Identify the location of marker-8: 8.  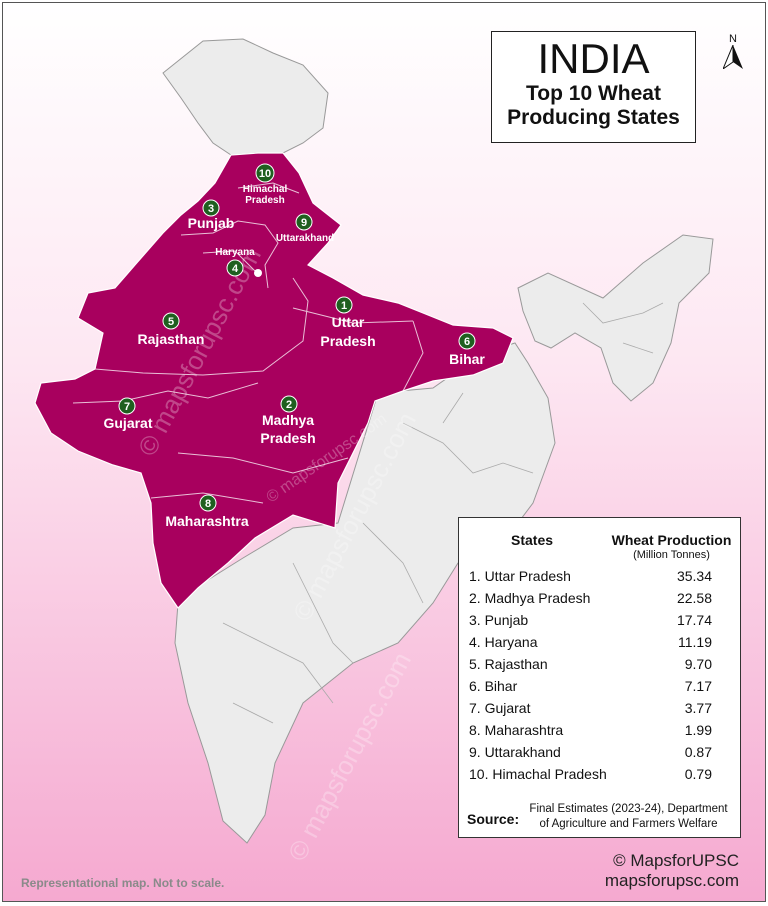
(208, 503).